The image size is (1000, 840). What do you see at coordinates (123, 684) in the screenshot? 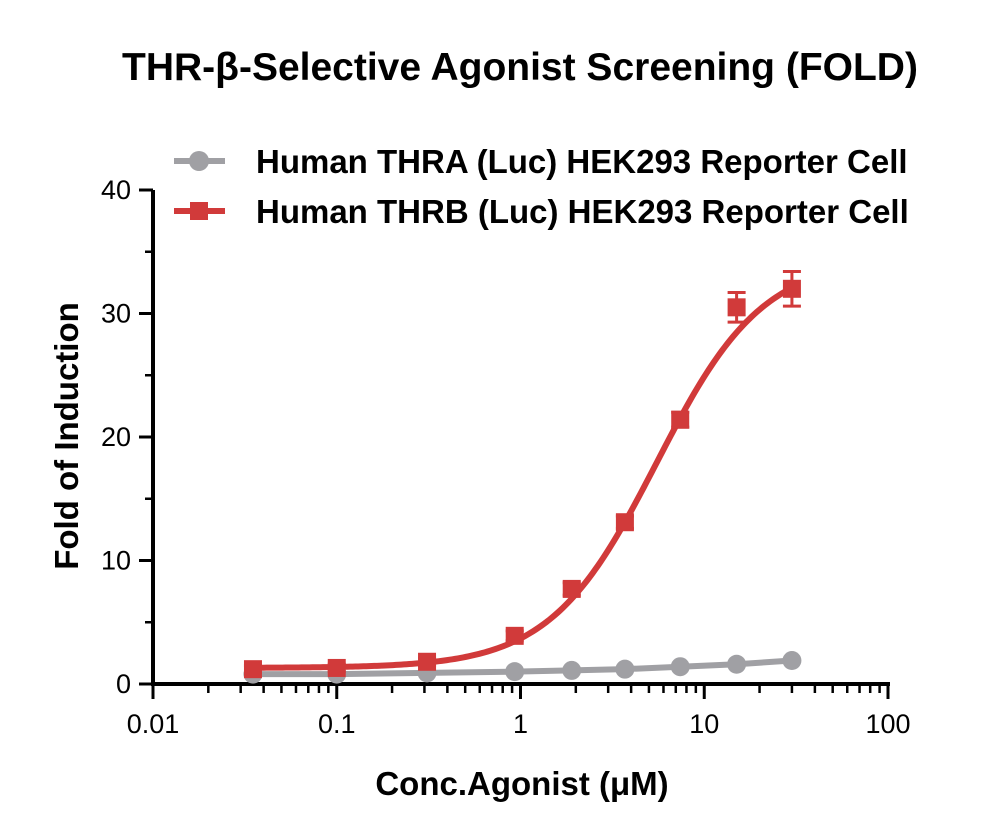
I see `y-tick-label: 0` at bounding box center [123, 684].